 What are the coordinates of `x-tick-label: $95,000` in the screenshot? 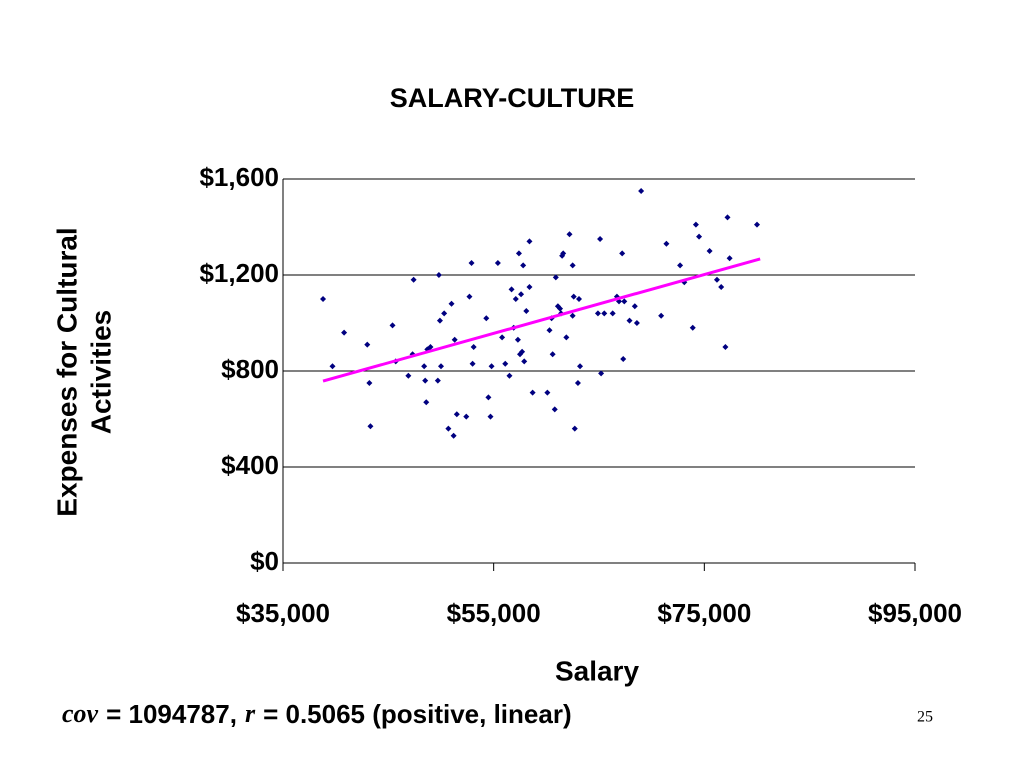 It's located at (915, 613).